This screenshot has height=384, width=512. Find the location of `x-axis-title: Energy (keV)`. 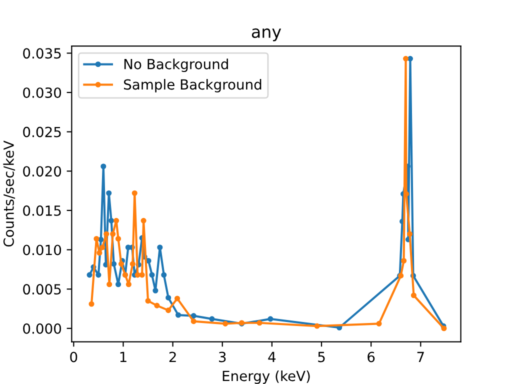

x-axis-title: Energy (keV) is located at coordinates (266, 377).